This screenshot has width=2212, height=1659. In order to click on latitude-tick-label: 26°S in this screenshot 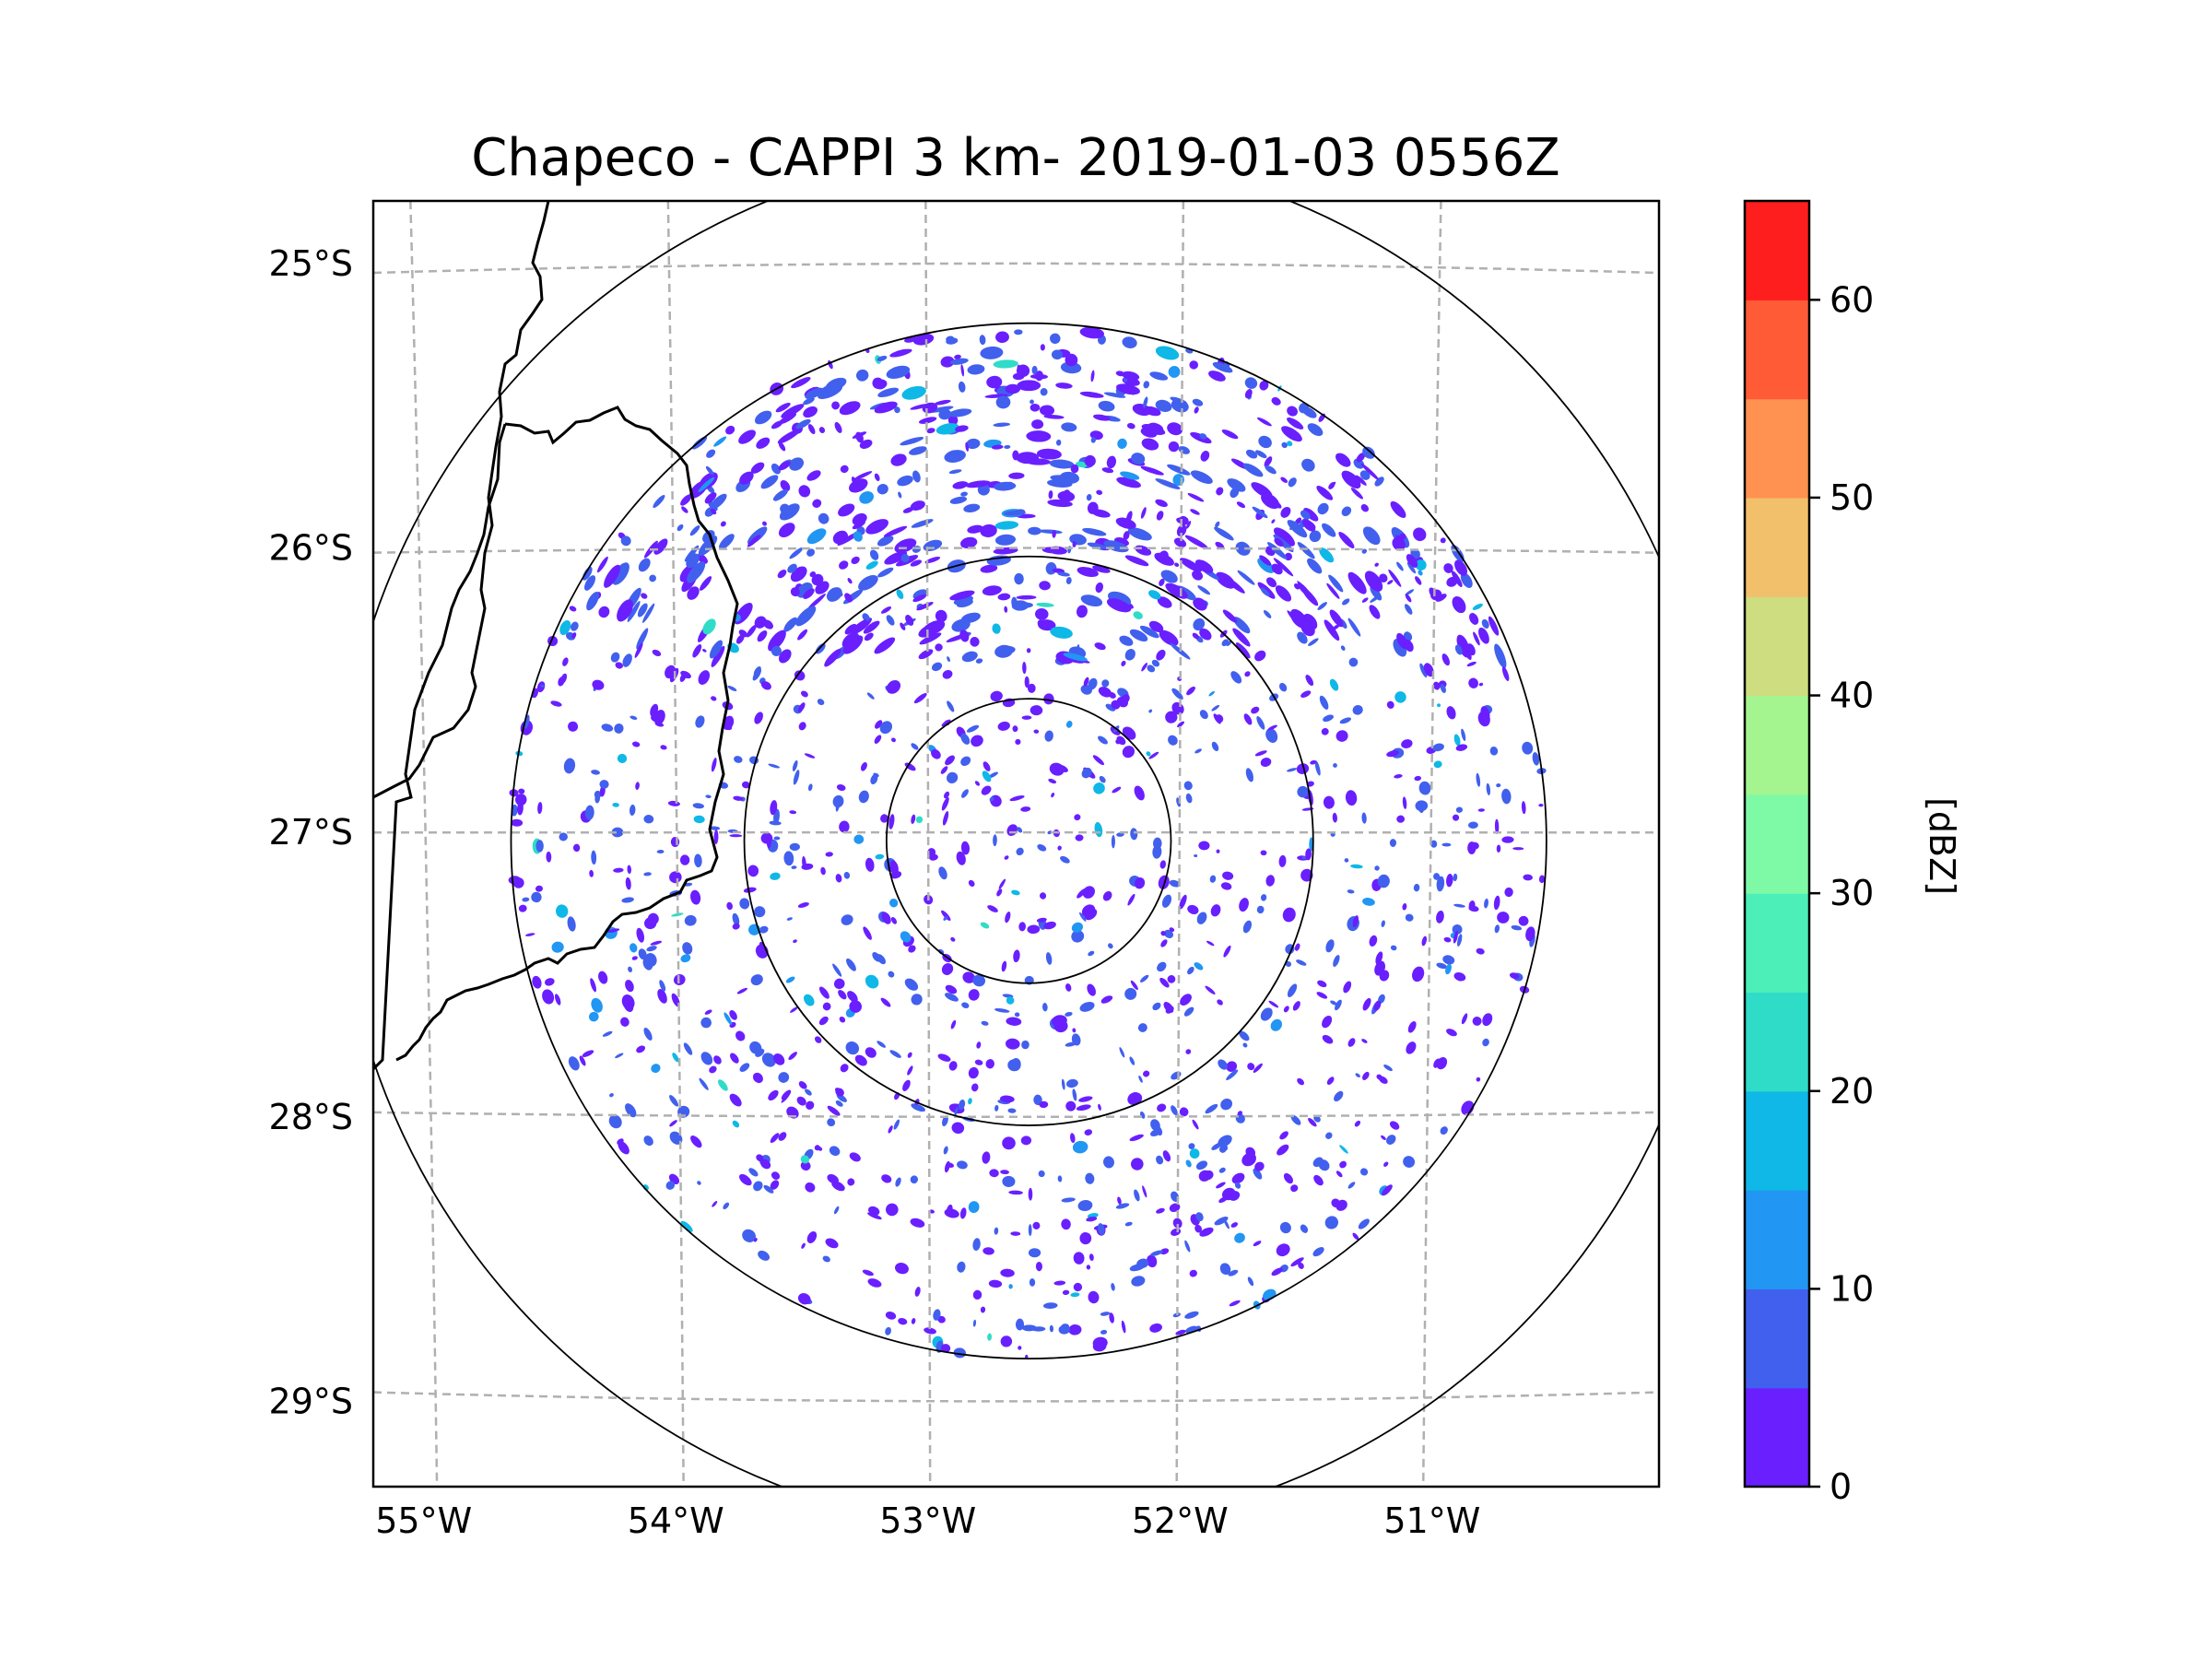, I will do `click(311, 548)`.